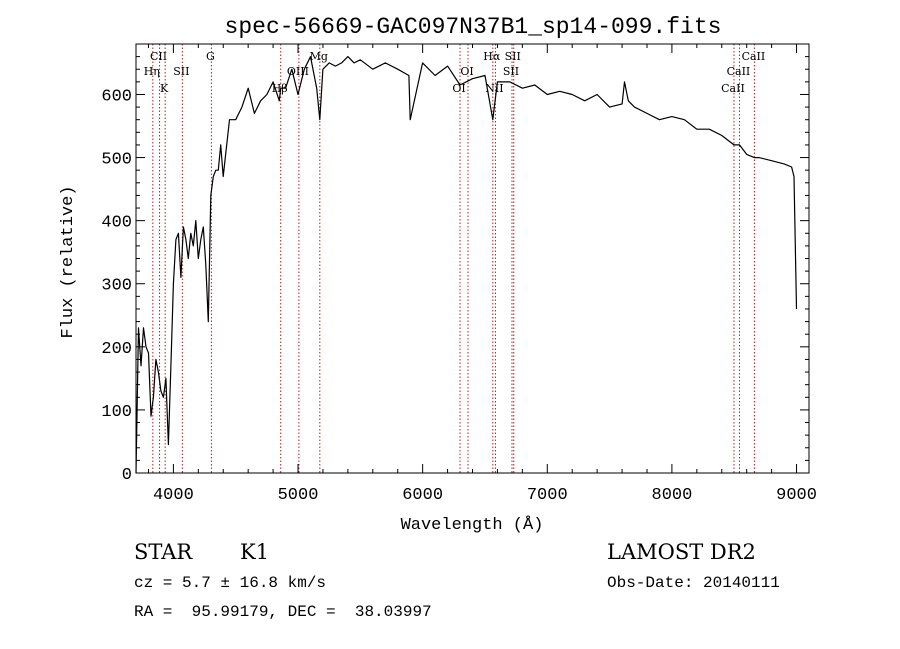 The image size is (900, 649). Describe the element at coordinates (210, 56) in the screenshot. I see `marker-label: G` at that location.